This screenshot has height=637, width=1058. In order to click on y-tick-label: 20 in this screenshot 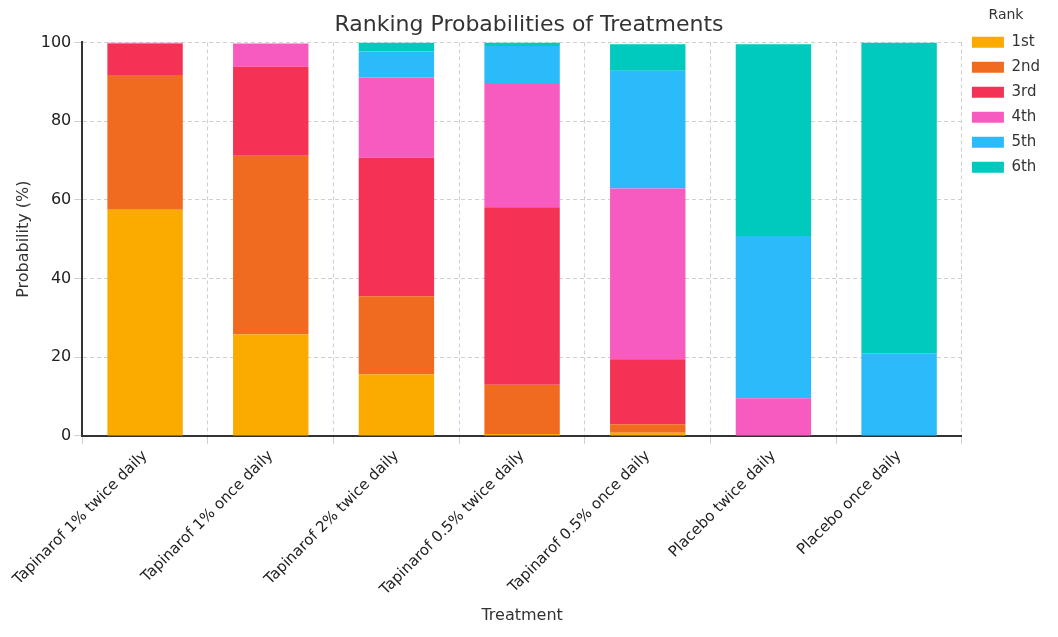, I will do `click(61, 356)`.